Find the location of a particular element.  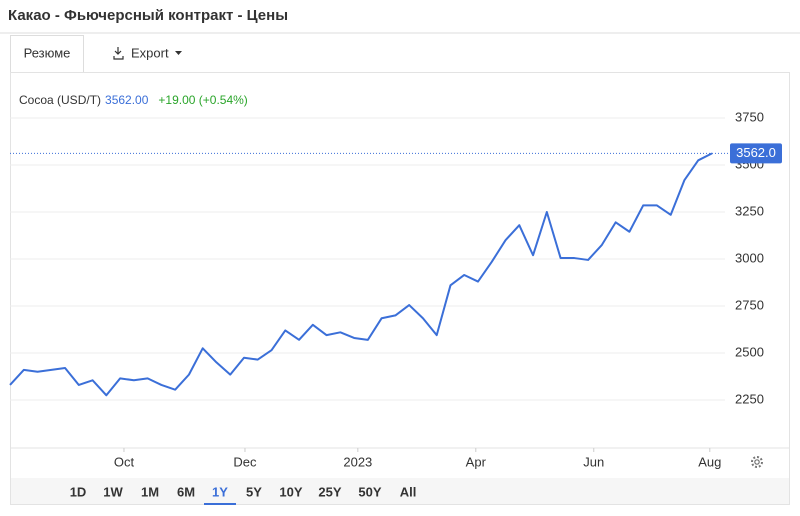

y-tick-label: 2750 is located at coordinates (749, 304).